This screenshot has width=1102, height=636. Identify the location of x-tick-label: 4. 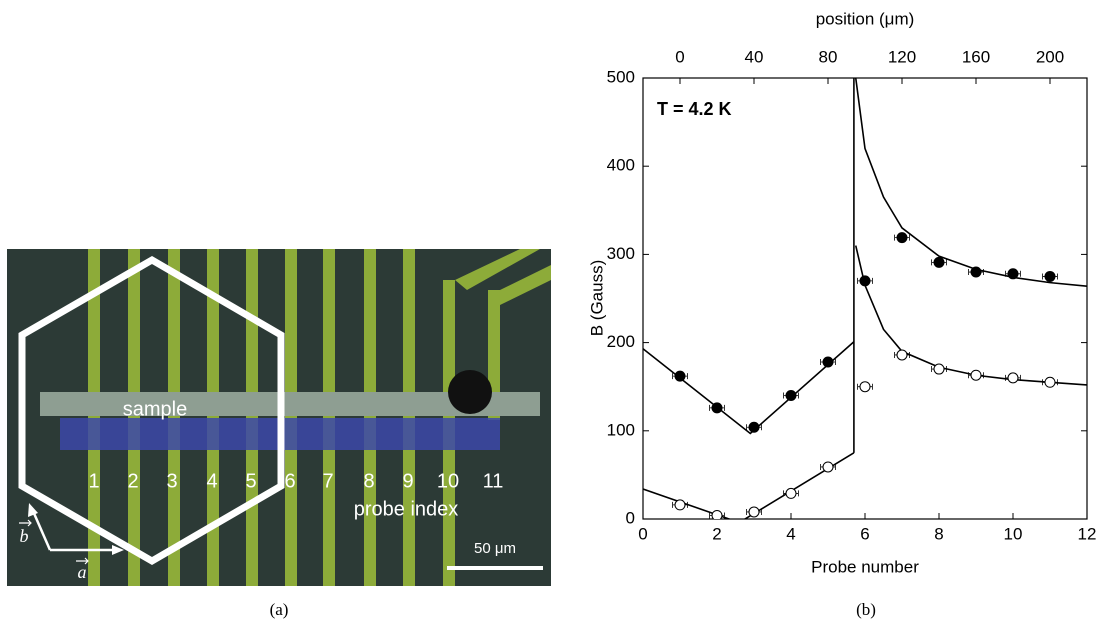
(790, 533).